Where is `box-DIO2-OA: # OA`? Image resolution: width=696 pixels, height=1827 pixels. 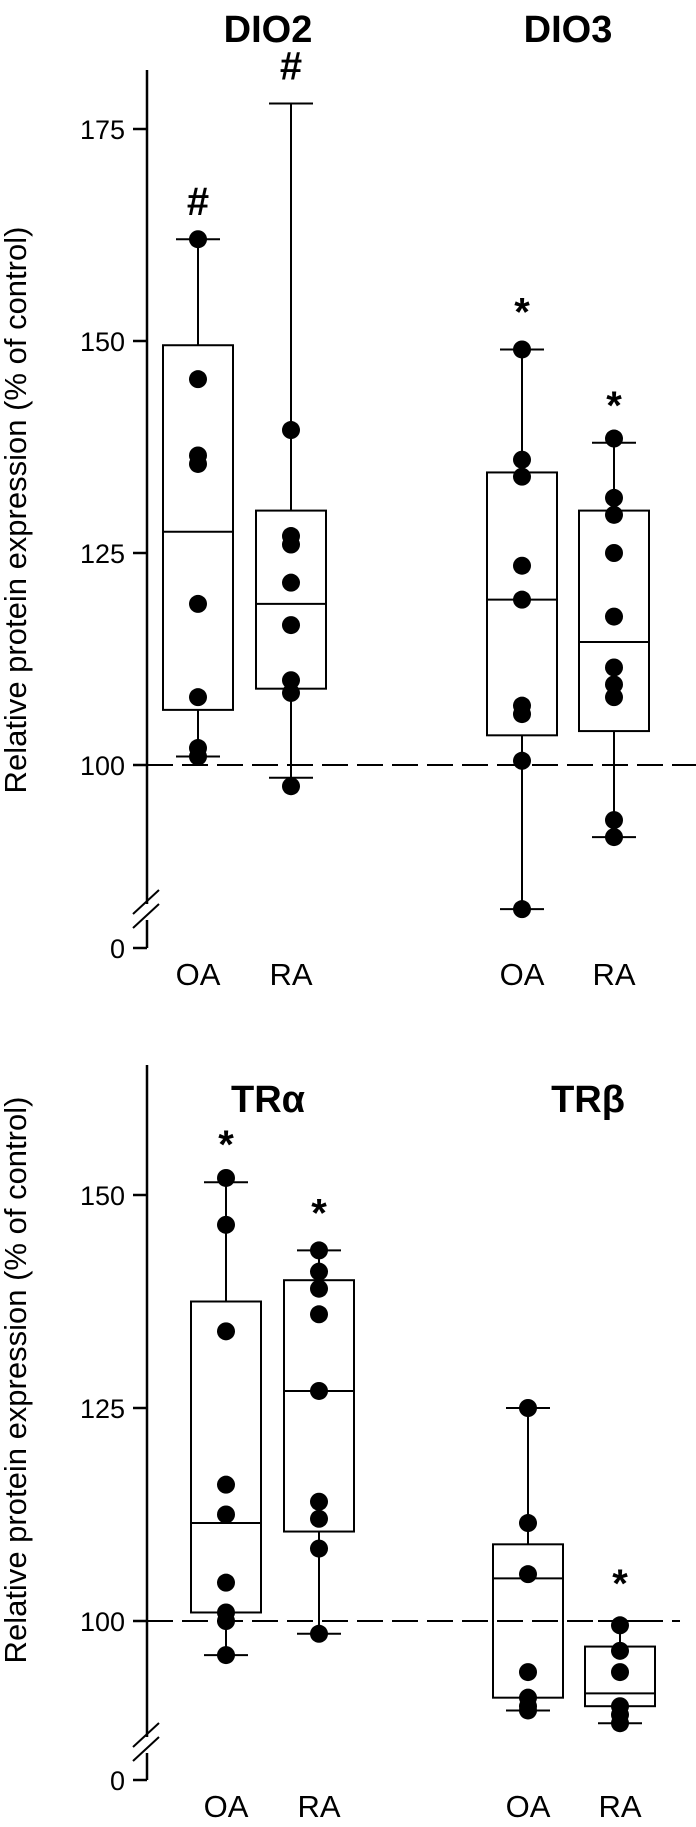
box-DIO2-OA: # OA is located at coordinates (198, 586).